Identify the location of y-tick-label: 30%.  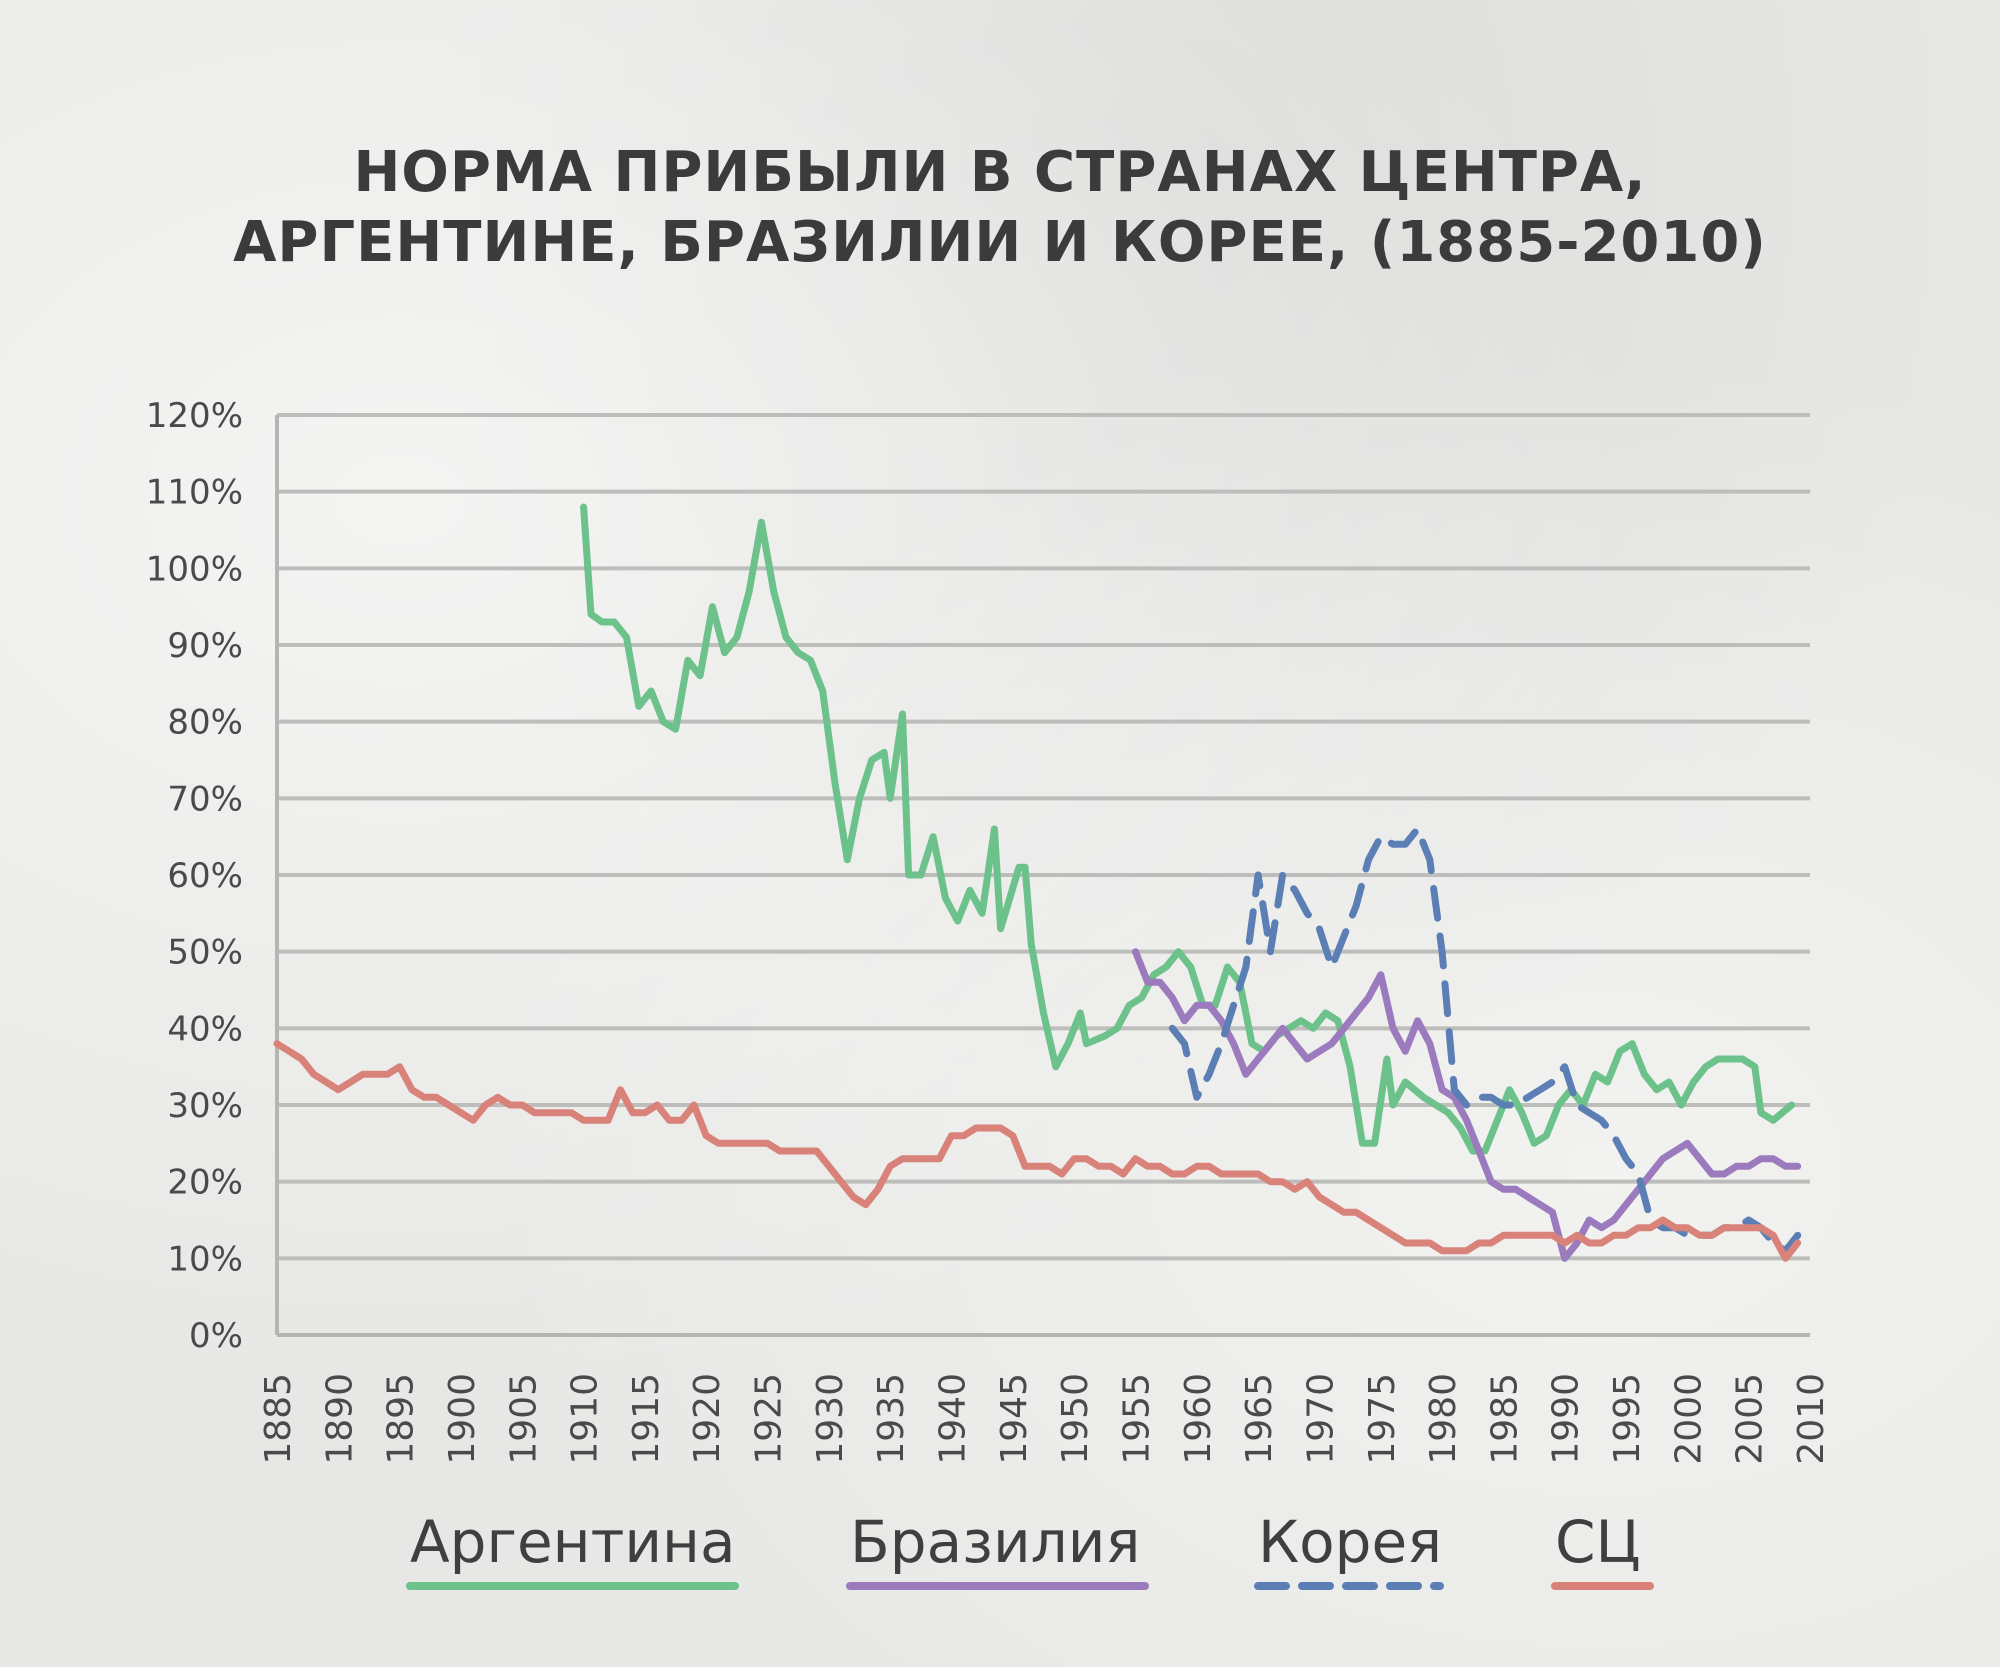
(205, 1106).